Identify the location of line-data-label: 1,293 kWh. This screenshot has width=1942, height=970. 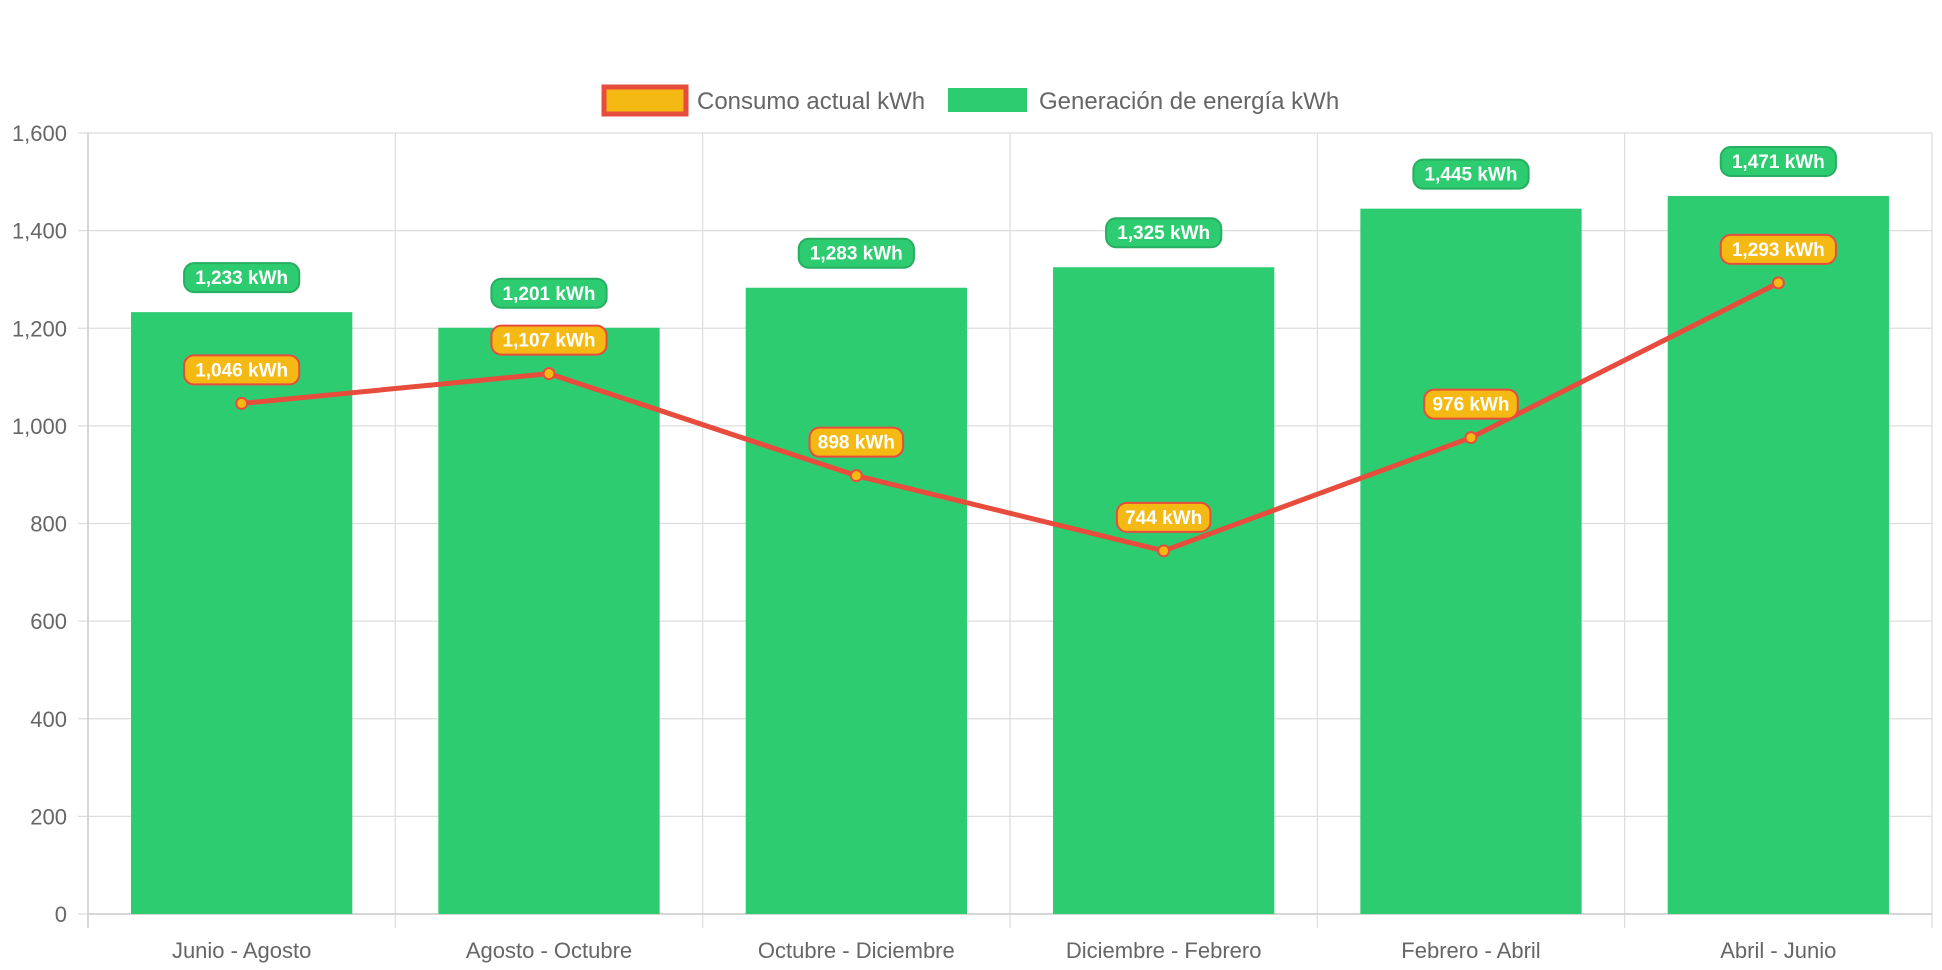
(1778, 249).